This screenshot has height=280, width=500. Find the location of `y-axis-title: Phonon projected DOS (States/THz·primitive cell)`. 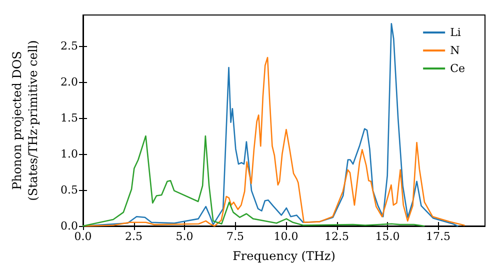

y-axis-title: Phonon projected DOS (States/THz·primitive cell) is located at coordinates (25, 120).